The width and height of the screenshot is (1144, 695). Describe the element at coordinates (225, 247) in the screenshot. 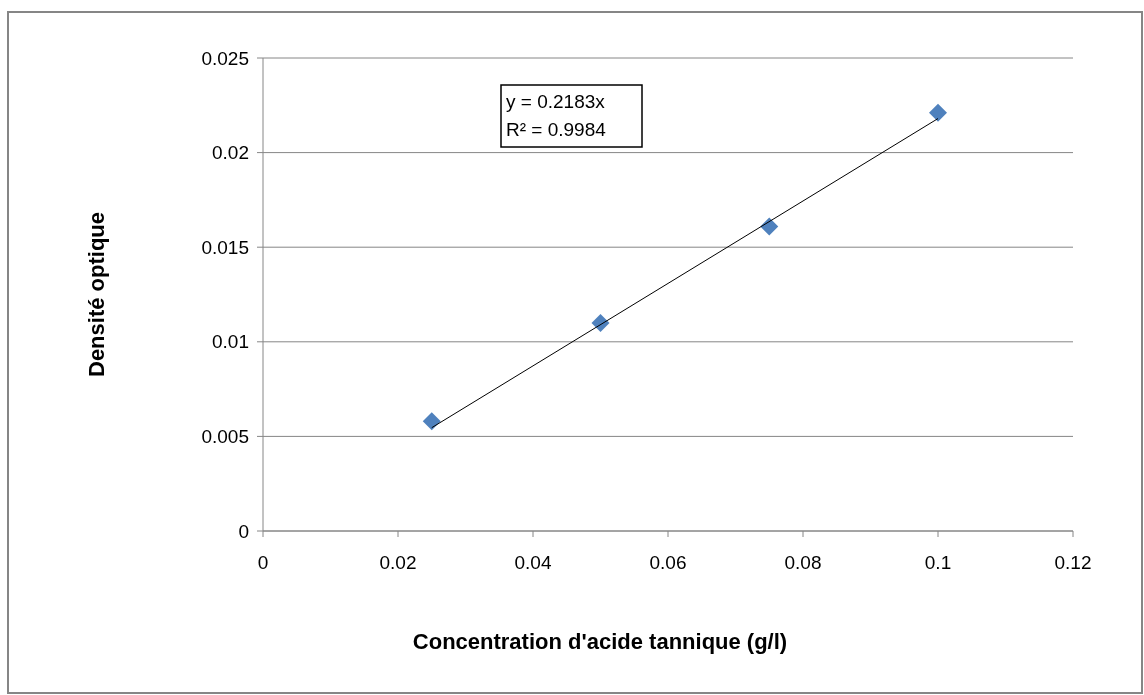

I see `y-tick-label: 0.015` at that location.